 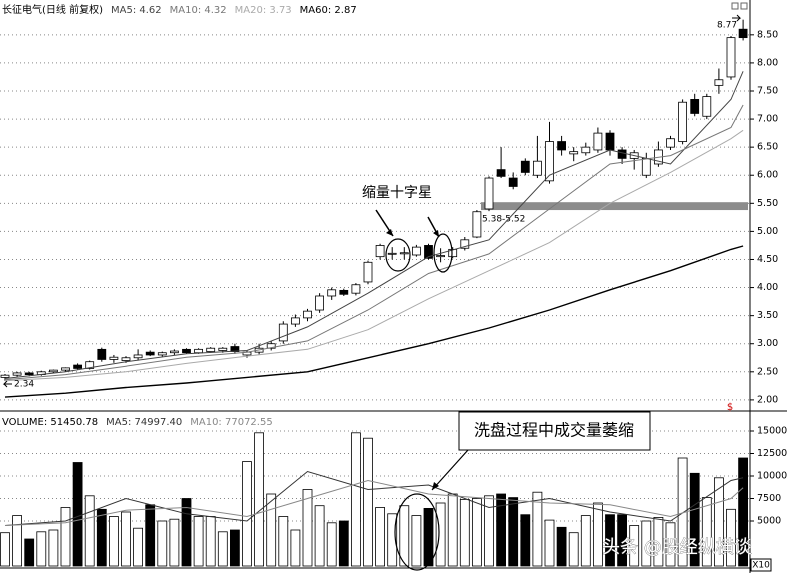 What do you see at coordinates (136, 10) in the screenshot?
I see `legend-entry: MA5: 4.62` at bounding box center [136, 10].